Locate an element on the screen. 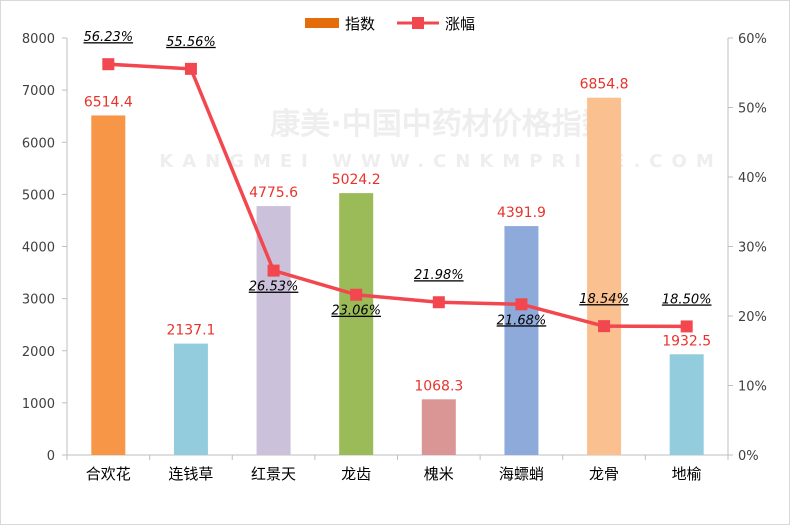 This screenshot has width=790, height=526. y-left-tick-label: 7000 is located at coordinates (38, 91).